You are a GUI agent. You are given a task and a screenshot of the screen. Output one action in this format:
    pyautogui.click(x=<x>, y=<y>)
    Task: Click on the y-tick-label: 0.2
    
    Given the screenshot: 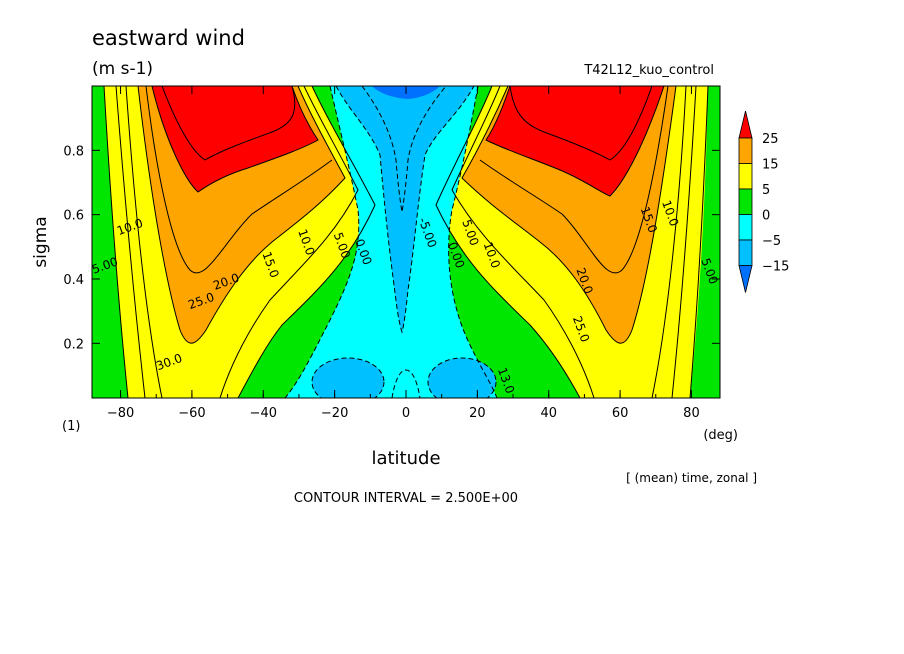 What is the action you would take?
    pyautogui.click(x=73, y=344)
    